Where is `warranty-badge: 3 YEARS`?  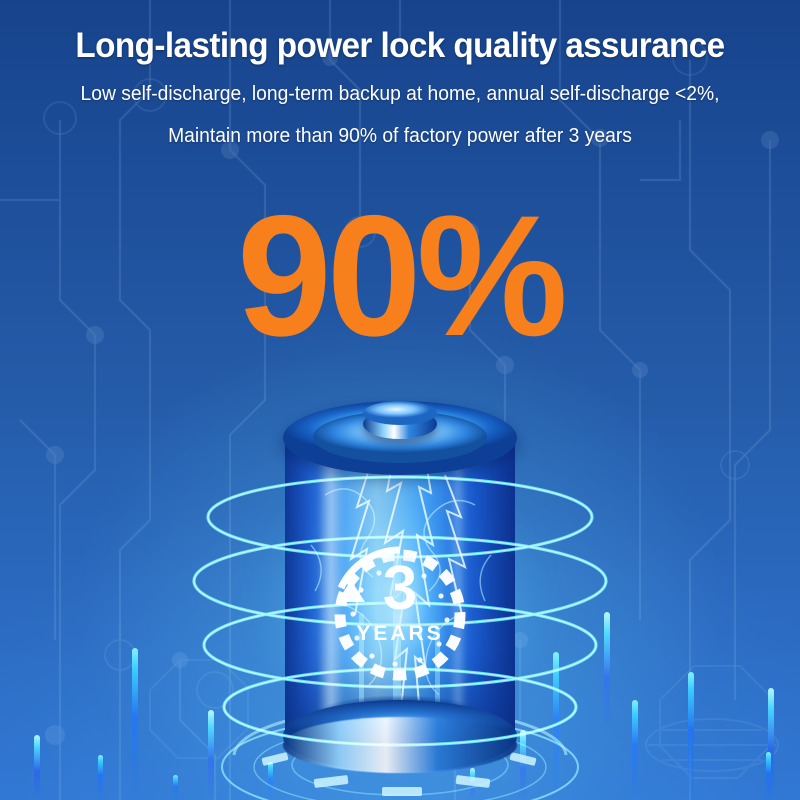
warranty-badge: 3 YEARS is located at coordinates (400, 615).